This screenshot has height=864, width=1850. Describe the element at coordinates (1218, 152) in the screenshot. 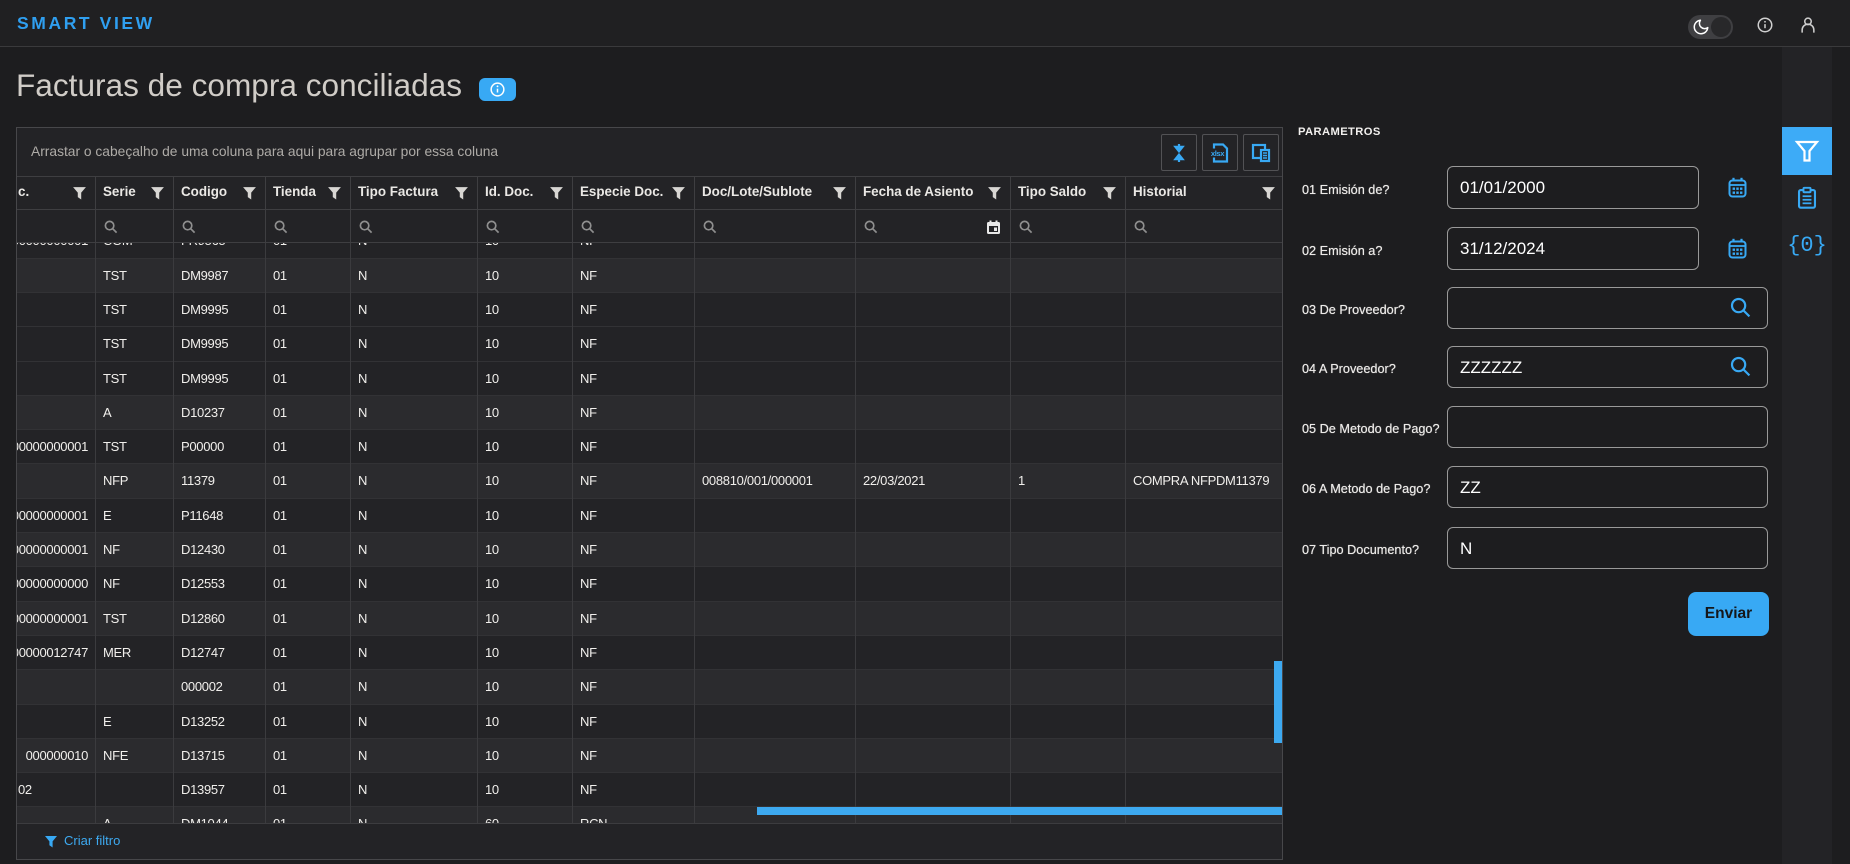

I see `svg-text: xlsx` at that location.